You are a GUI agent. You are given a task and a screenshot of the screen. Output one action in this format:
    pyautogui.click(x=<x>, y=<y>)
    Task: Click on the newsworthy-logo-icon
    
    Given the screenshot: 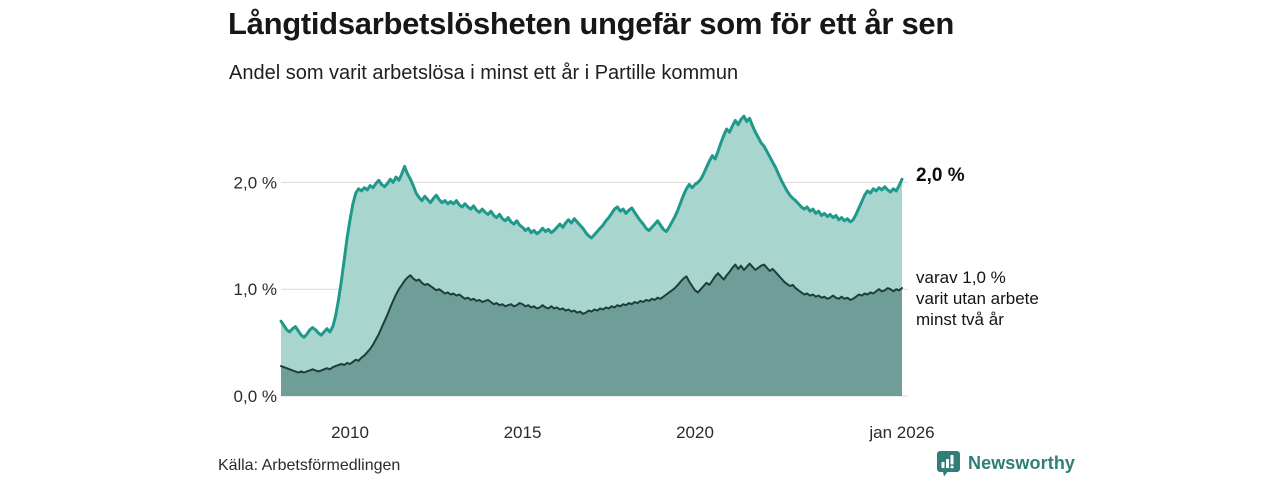 What is the action you would take?
    pyautogui.click(x=948, y=464)
    